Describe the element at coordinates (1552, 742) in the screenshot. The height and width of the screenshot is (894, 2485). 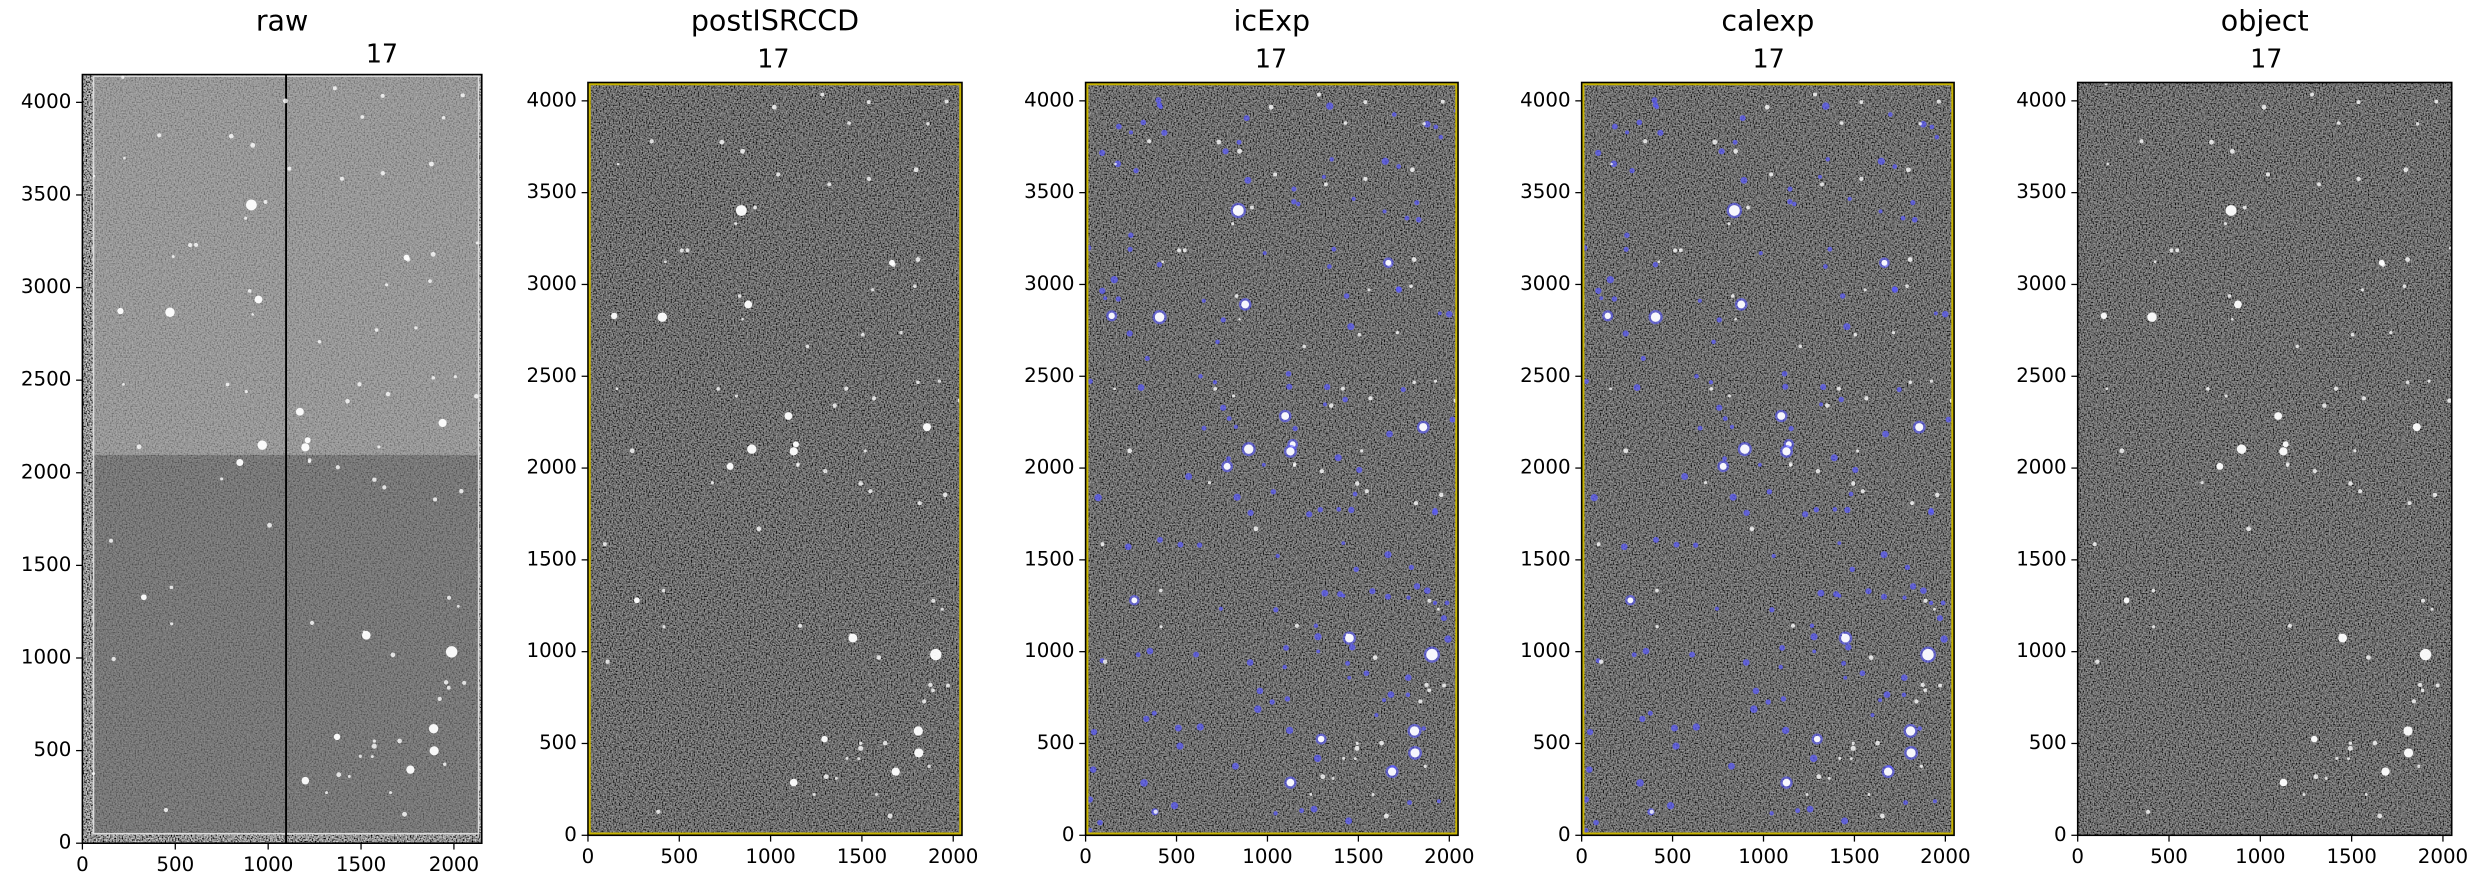
I see `y-tick-label: 500` at that location.